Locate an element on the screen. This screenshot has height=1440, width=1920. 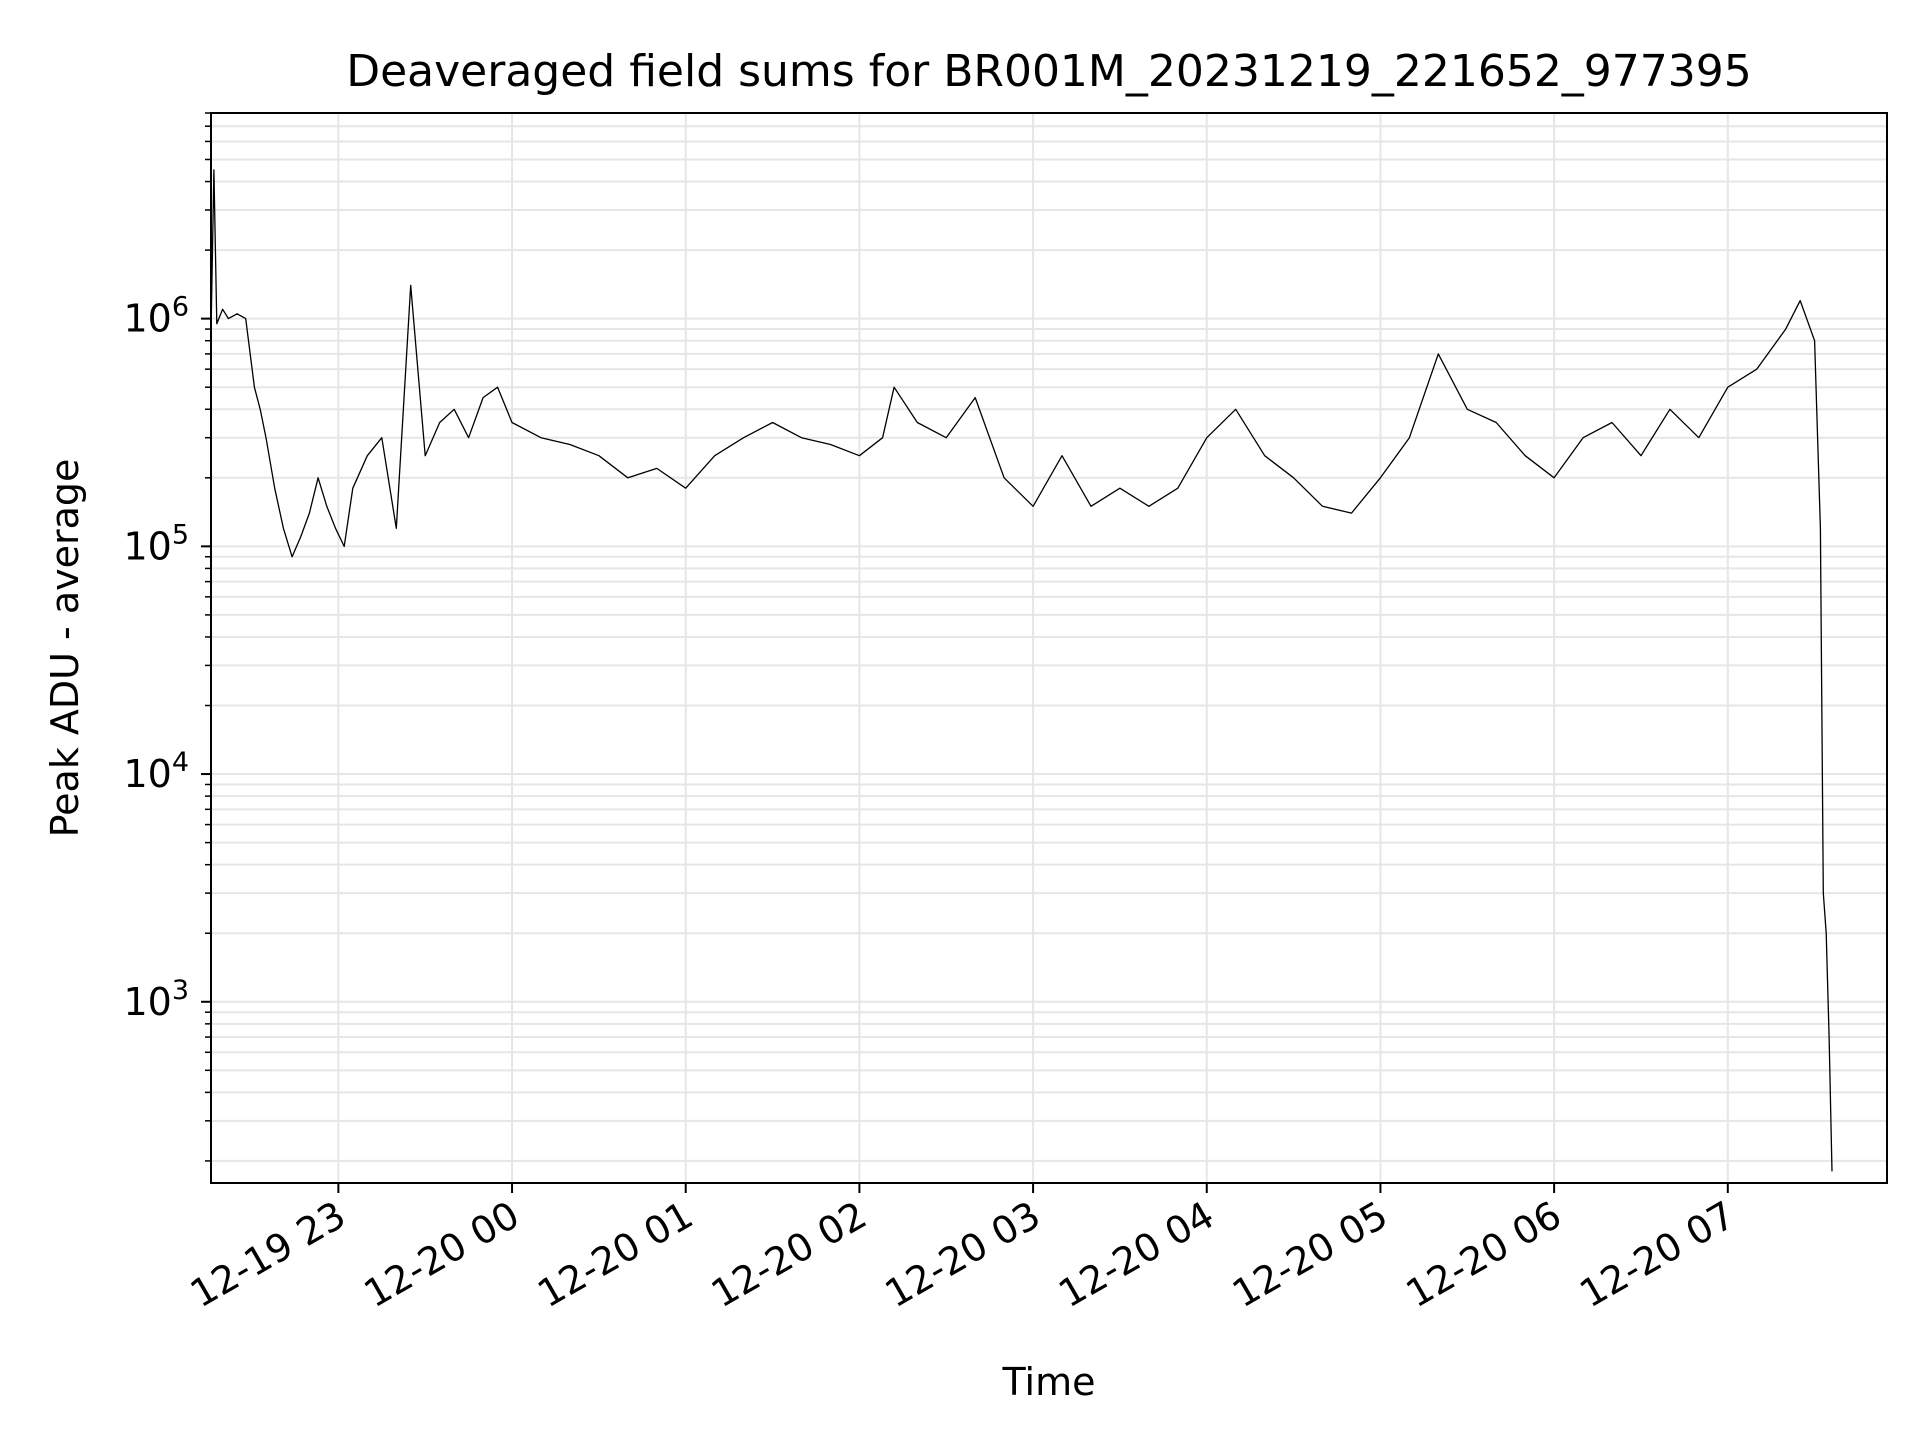
y-tick-label: 103 is located at coordinates (156, 999).